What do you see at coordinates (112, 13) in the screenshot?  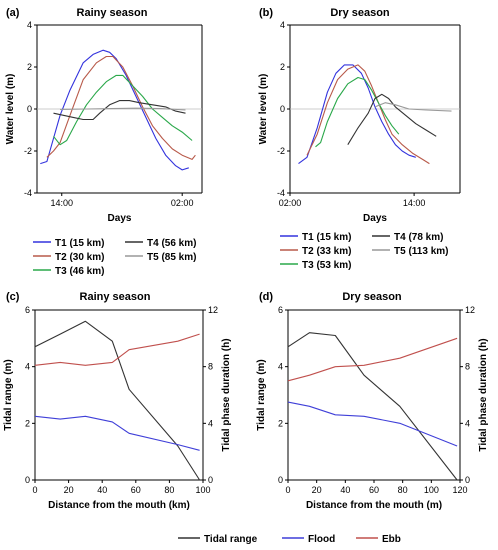 I see `panel-title-a: Rainy season` at bounding box center [112, 13].